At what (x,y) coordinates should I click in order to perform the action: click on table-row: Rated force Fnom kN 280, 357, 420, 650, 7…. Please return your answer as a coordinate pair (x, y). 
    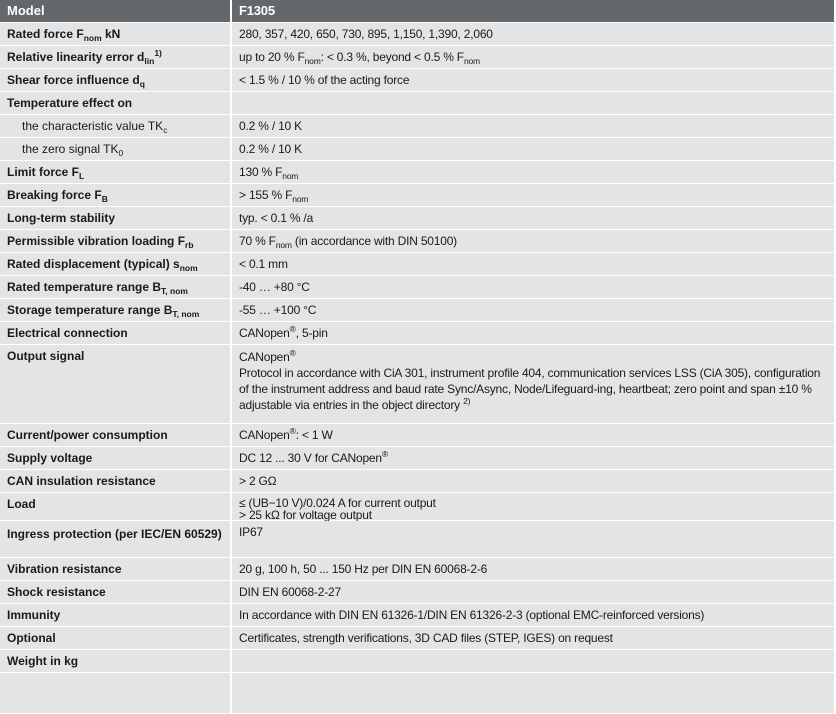
    Looking at the image, I should click on (417, 34).